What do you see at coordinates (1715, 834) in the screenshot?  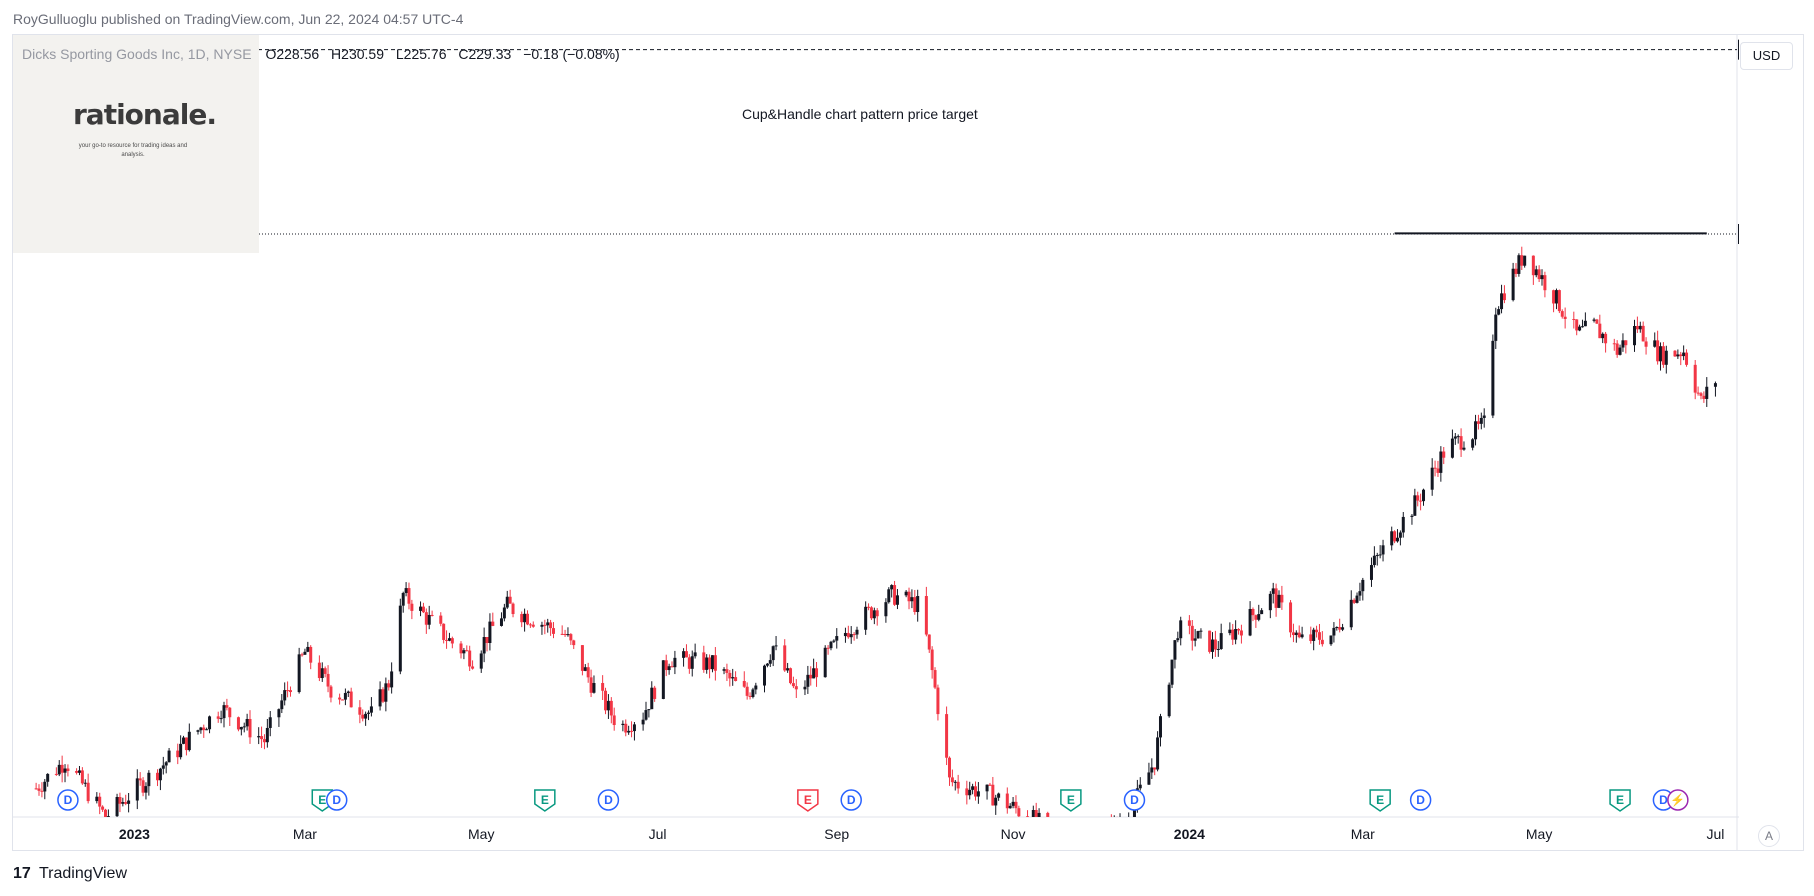 I see `time-tick-label: Jul` at bounding box center [1715, 834].